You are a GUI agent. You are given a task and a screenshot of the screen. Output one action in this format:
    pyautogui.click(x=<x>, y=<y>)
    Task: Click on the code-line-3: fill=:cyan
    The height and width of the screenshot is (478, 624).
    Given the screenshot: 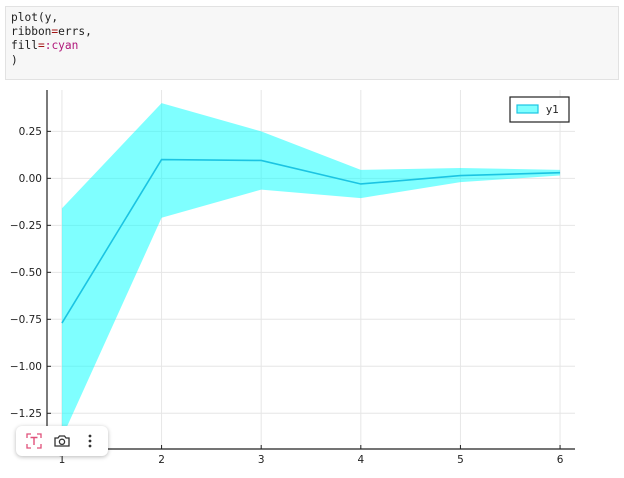 What is the action you would take?
    pyautogui.click(x=45, y=46)
    